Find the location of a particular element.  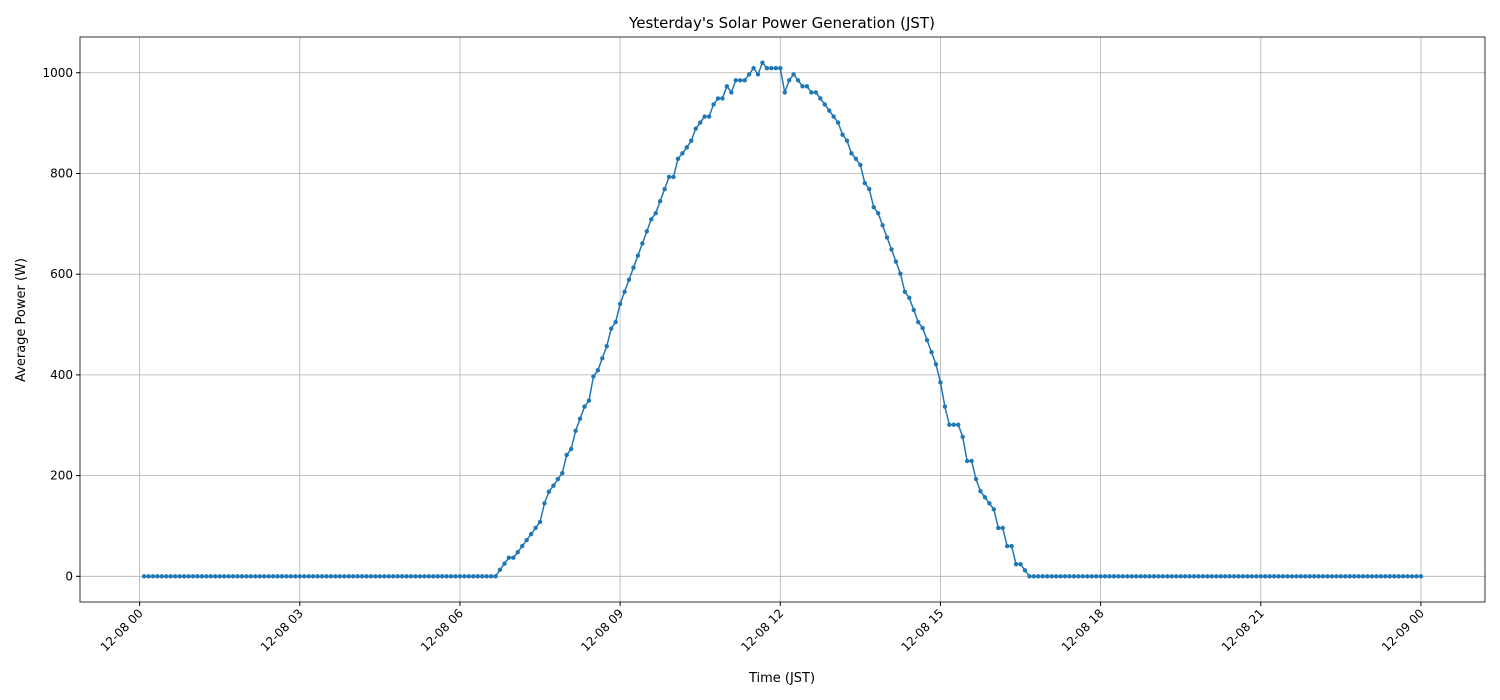

y-axis-label: Average Power (W) is located at coordinates (21, 320).